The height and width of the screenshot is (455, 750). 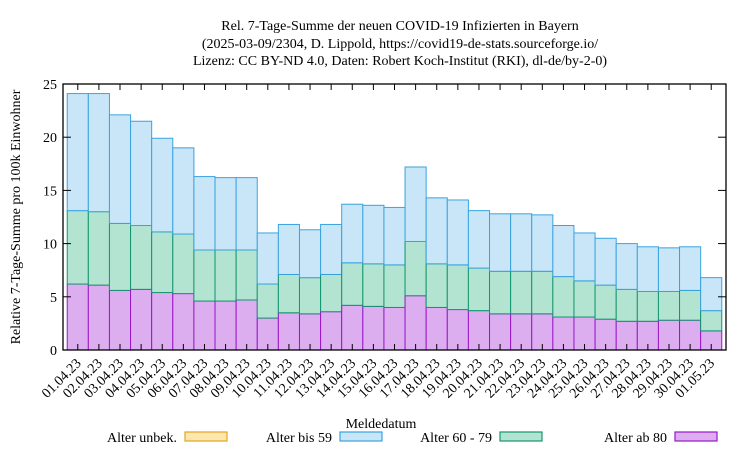 What do you see at coordinates (50, 245) in the screenshot?
I see `y-tick-label: 10` at bounding box center [50, 245].